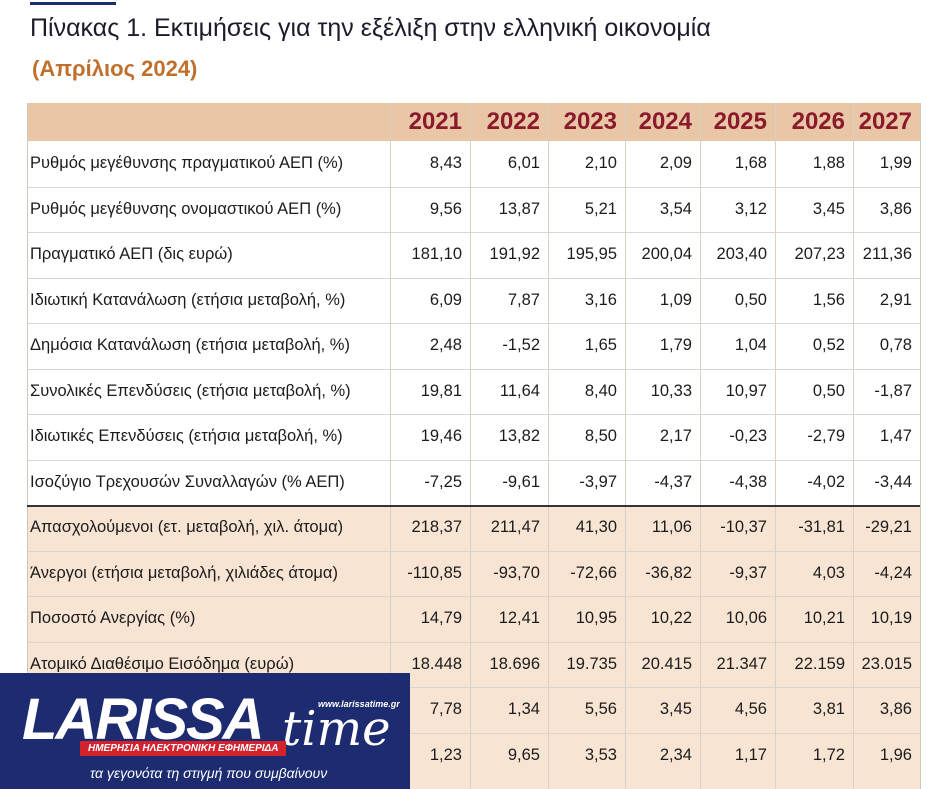  Describe the element at coordinates (828, 208) in the screenshot. I see `cell-value: 3,45` at that location.